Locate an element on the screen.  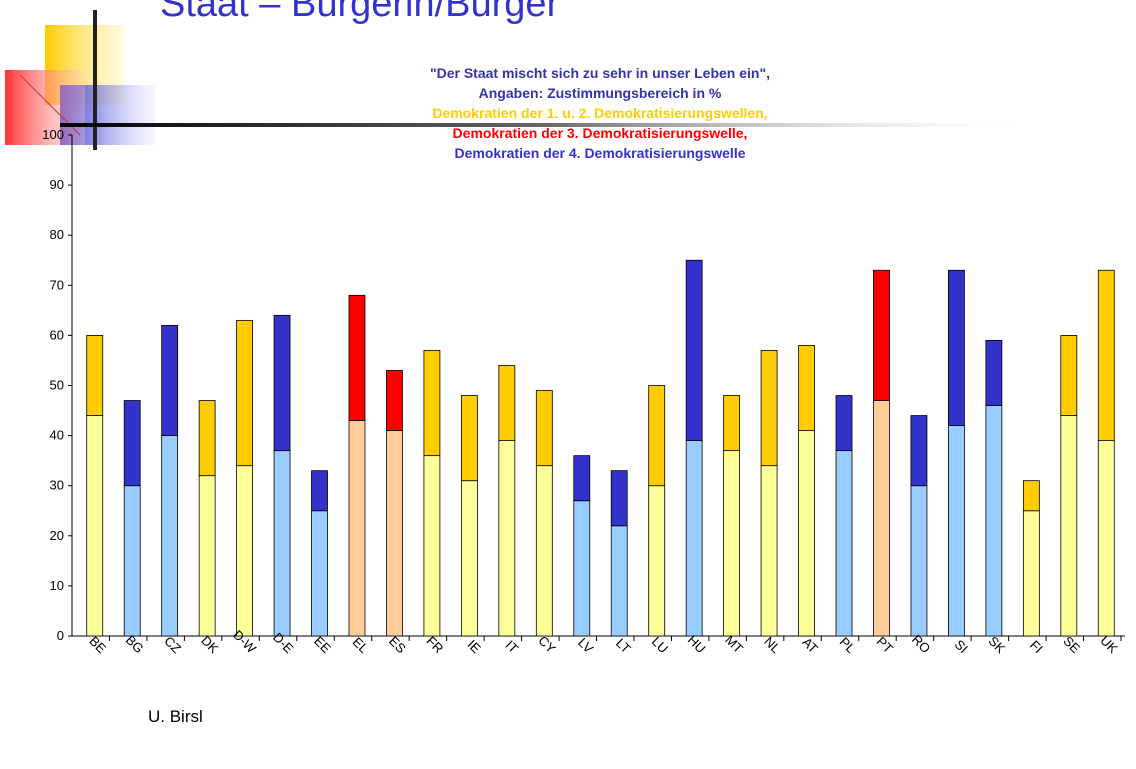
x-tick-label: BE is located at coordinates (97, 644).